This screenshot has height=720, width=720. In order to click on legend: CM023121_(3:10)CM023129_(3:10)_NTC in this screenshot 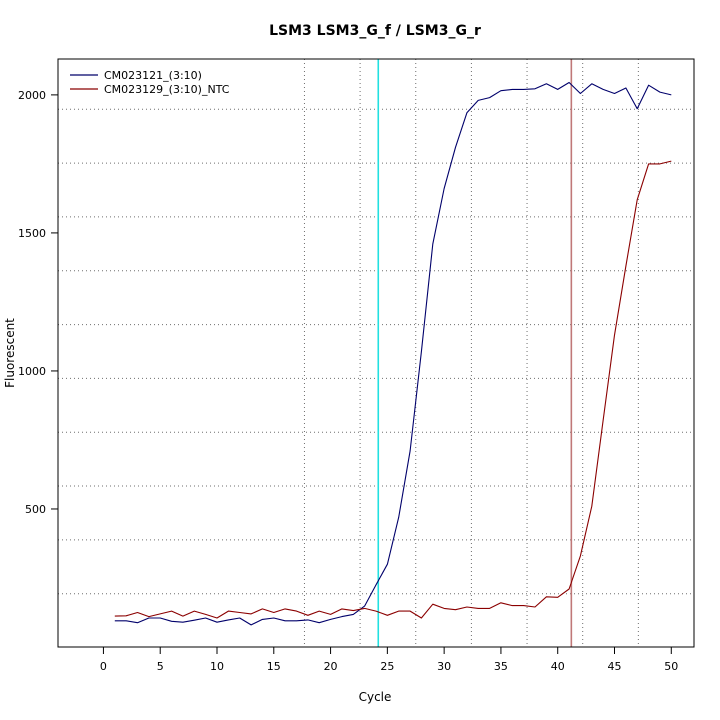, I will do `click(150, 82)`.